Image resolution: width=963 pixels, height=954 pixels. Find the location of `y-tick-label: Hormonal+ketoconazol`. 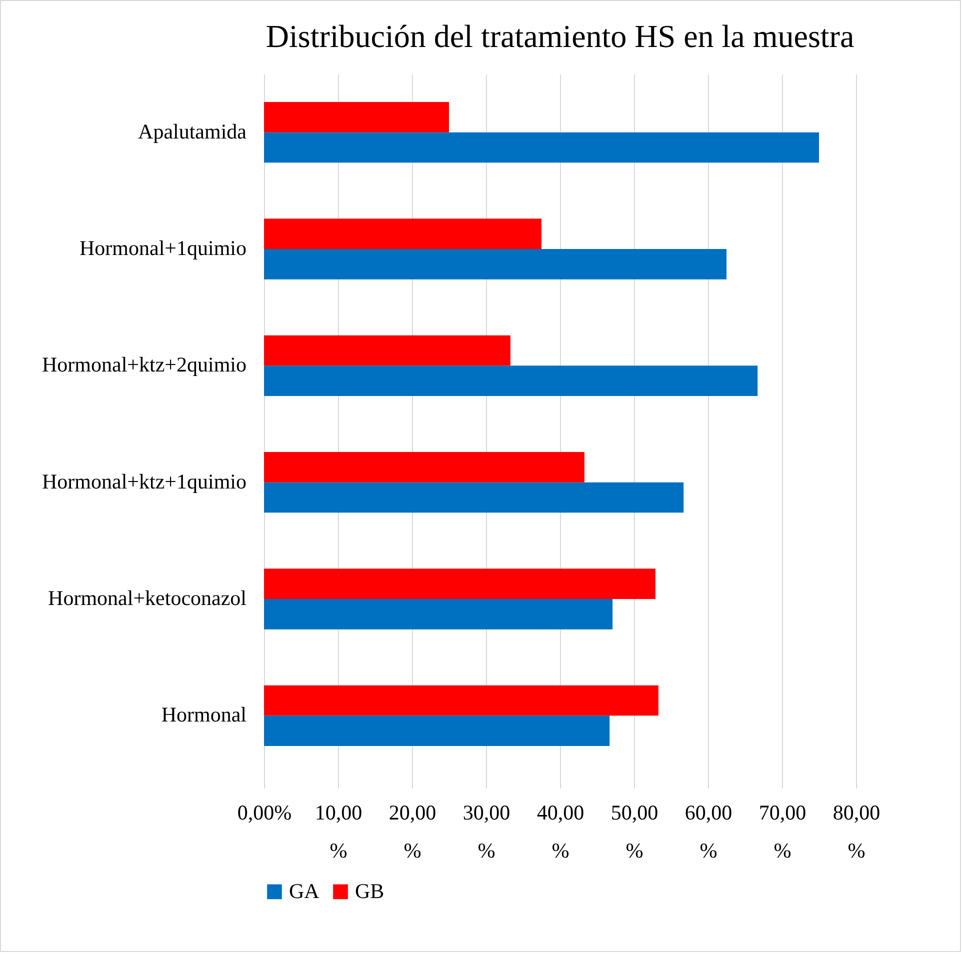

y-tick-label: Hormonal+ketoconazol is located at coordinates (147, 598).